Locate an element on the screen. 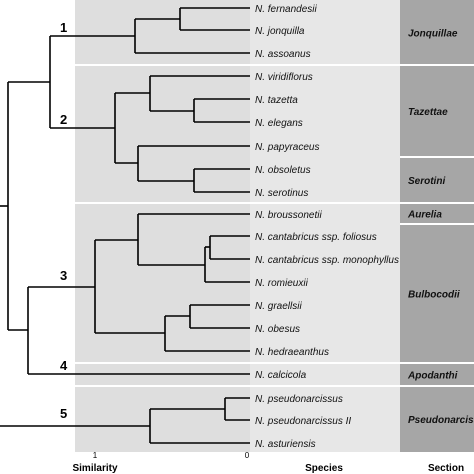  species-label: N. obsoletus is located at coordinates (283, 170).